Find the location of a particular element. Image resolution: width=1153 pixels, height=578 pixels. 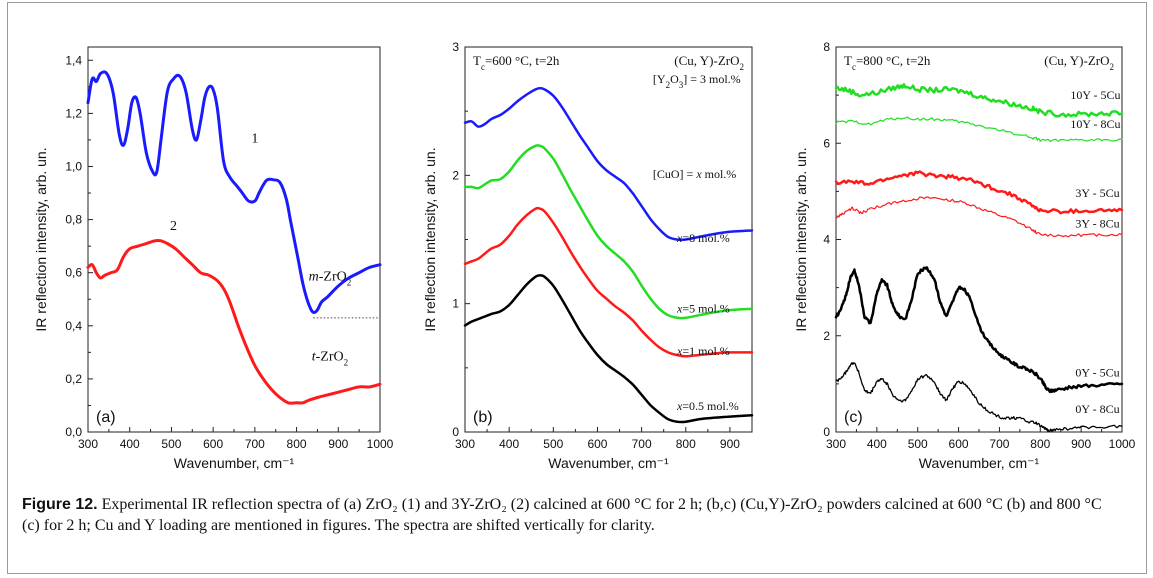

series-annotation: x=5 mol.% is located at coordinates (703, 309).